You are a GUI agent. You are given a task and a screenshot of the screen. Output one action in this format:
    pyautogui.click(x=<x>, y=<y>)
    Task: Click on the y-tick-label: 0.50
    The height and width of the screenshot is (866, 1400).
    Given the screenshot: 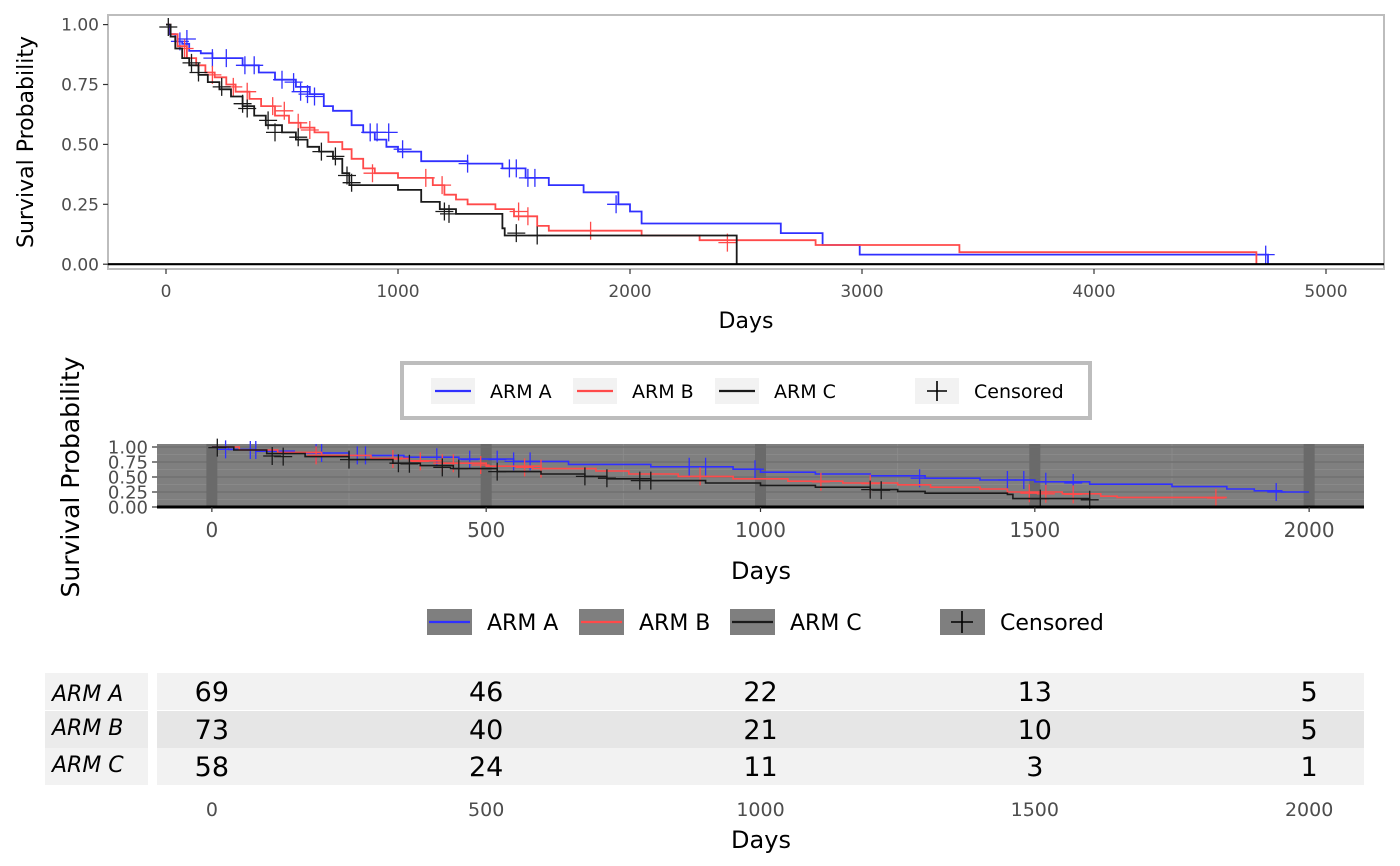 What is the action you would take?
    pyautogui.click(x=128, y=477)
    